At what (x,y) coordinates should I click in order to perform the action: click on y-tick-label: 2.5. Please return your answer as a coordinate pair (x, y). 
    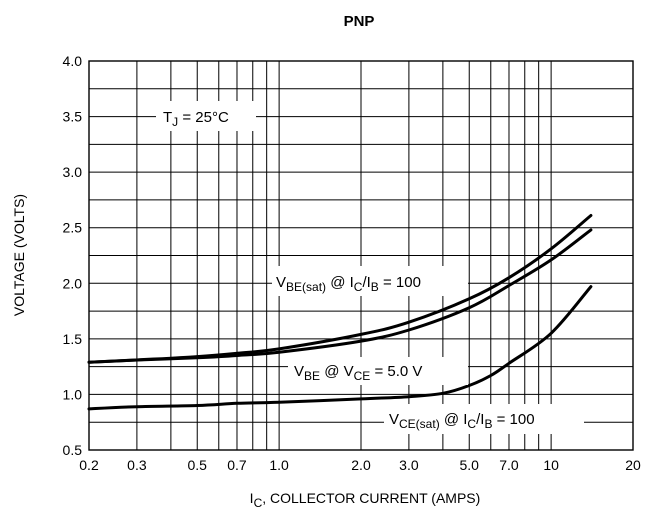
    Looking at the image, I should click on (73, 228).